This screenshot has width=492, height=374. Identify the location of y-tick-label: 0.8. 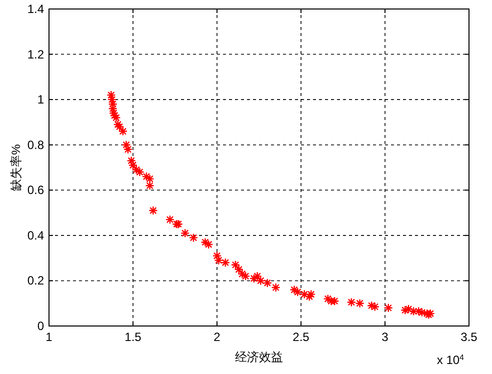
(35, 145).